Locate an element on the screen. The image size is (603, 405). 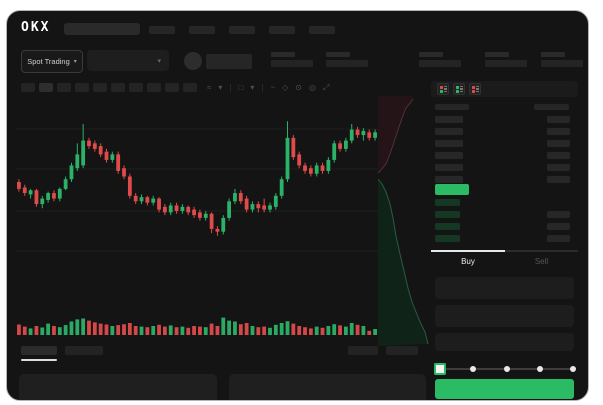
price-input is located at coordinates (504, 288).